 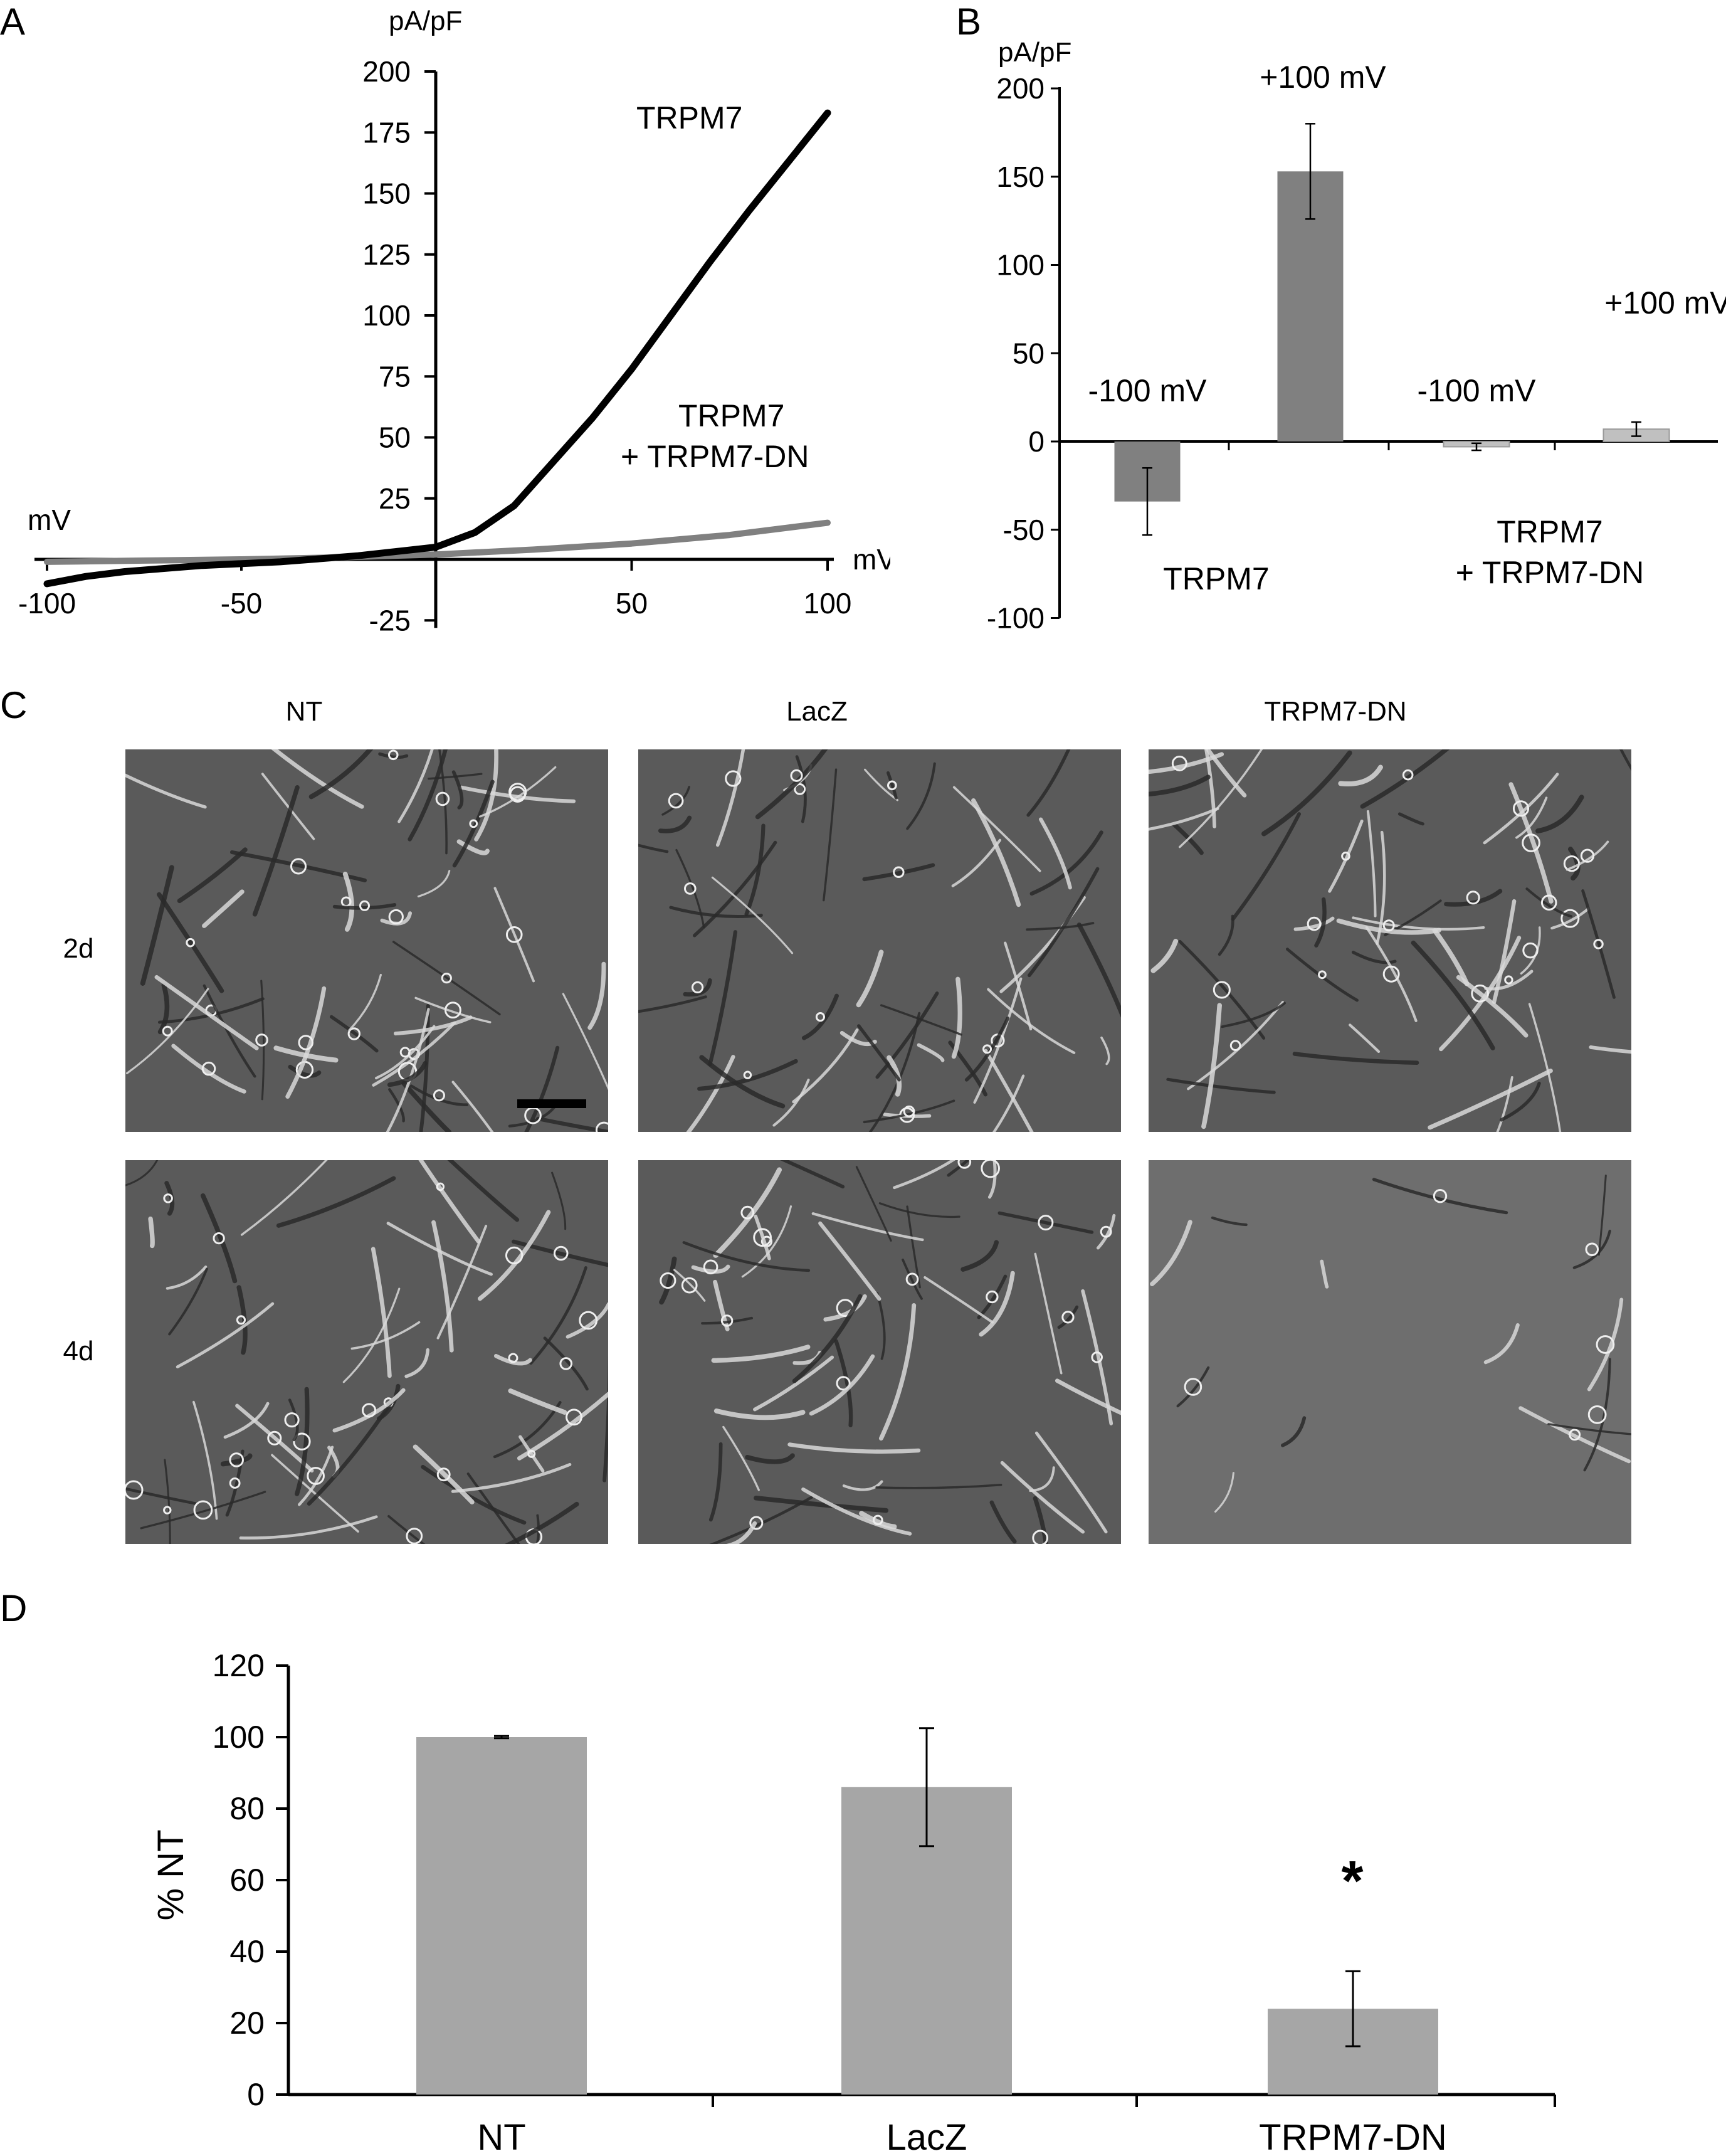 What do you see at coordinates (927, 2136) in the screenshot?
I see `chart-d-category-label: LacZ` at bounding box center [927, 2136].